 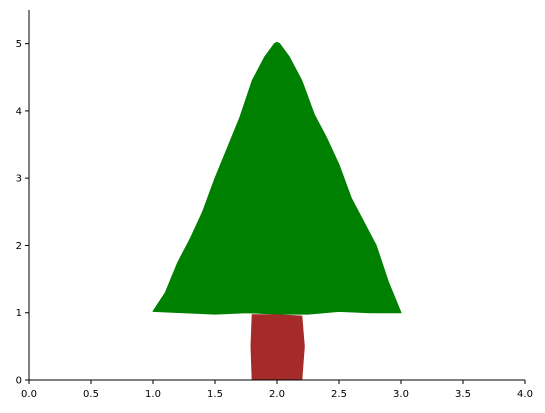 I want to click on x-tick-label: 0.5, so click(x=91, y=394).